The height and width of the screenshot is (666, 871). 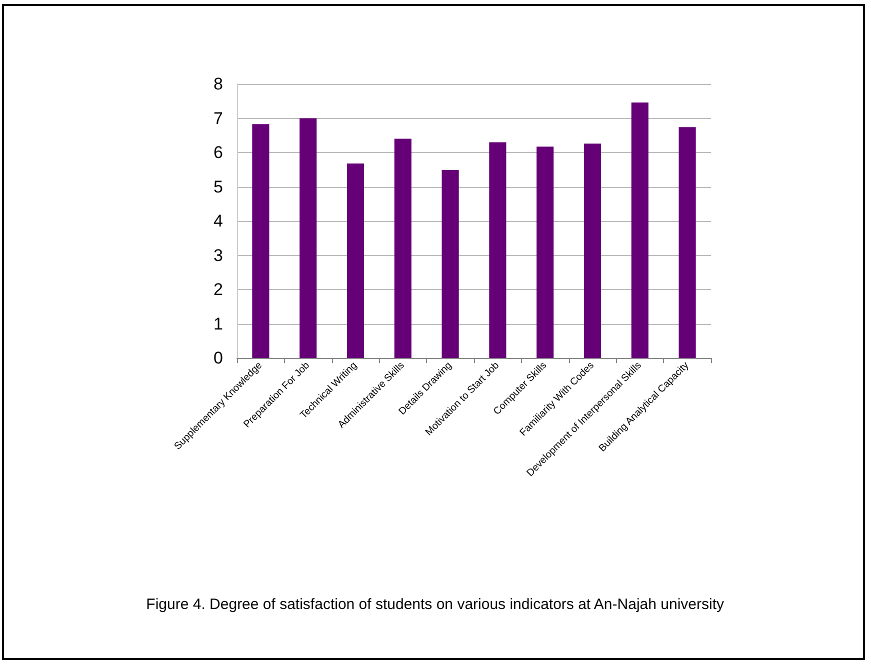 What do you see at coordinates (218, 152) in the screenshot?
I see `y-tick-label: 6` at bounding box center [218, 152].